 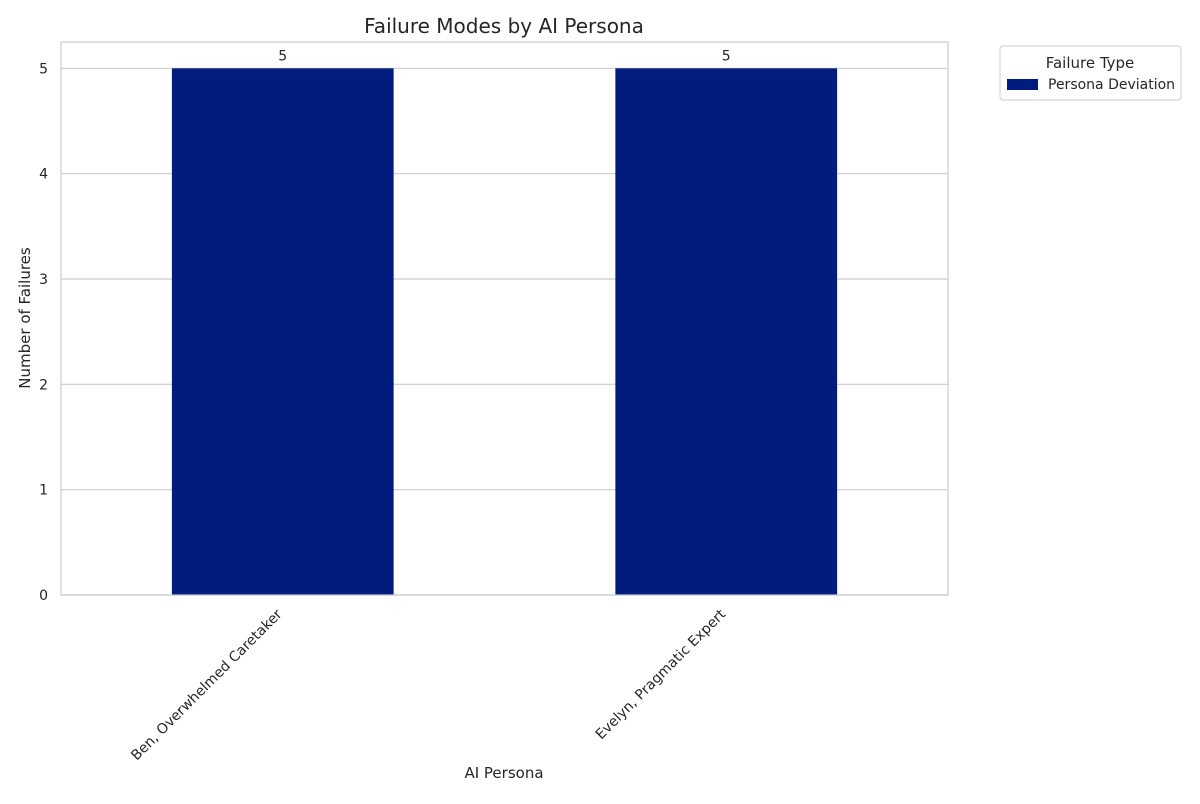 What do you see at coordinates (661, 674) in the screenshot?
I see `x-tick-label: Evelyn, Pragmatic Expert` at bounding box center [661, 674].